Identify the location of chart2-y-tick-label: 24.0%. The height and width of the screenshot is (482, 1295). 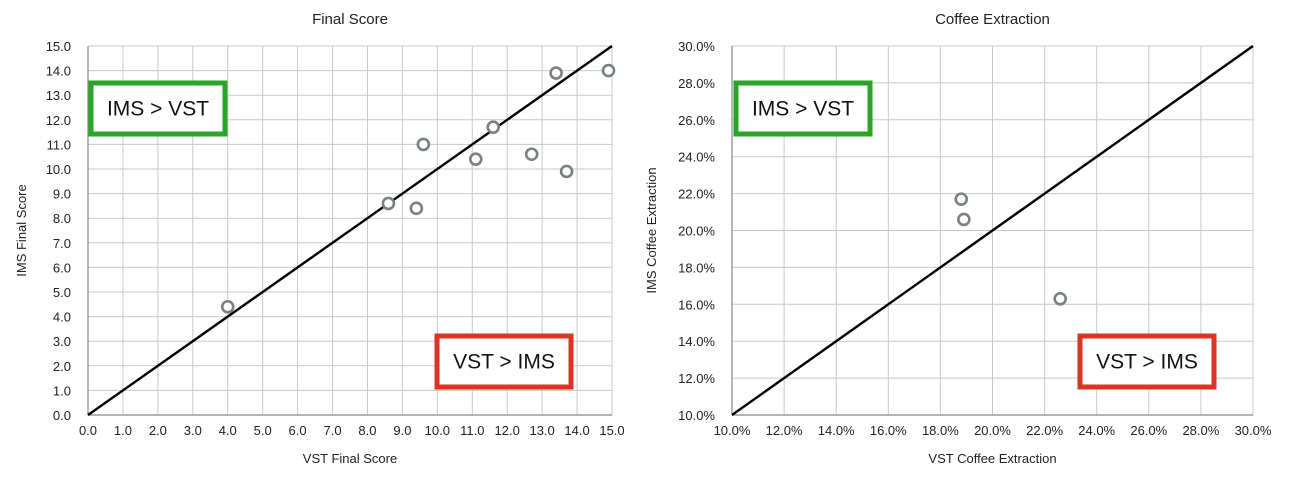
(696, 157).